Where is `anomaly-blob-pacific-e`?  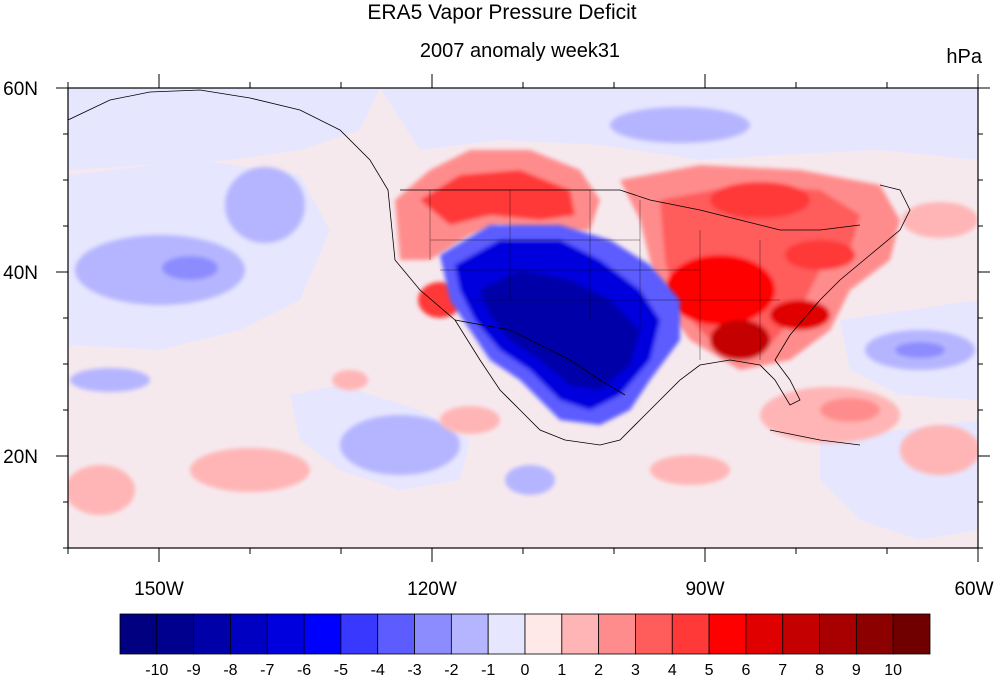
anomaly-blob-pacific-e is located at coordinates (110, 380).